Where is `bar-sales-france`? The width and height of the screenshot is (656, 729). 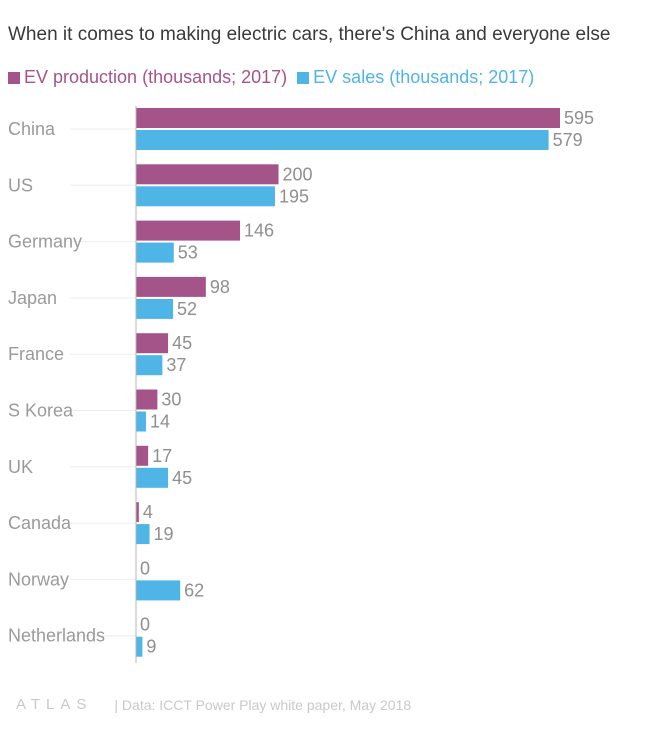
bar-sales-france is located at coordinates (149, 365).